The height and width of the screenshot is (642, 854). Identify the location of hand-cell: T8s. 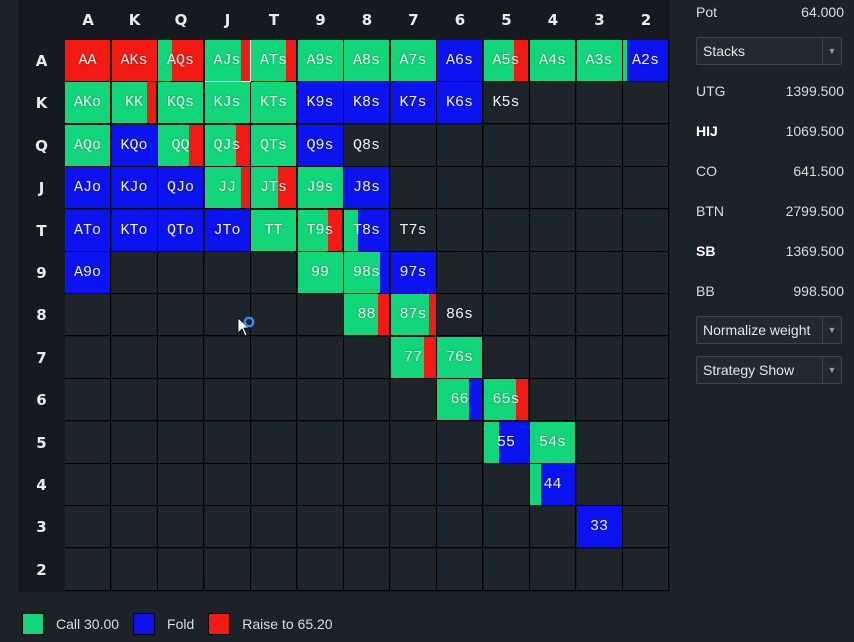
(367, 230).